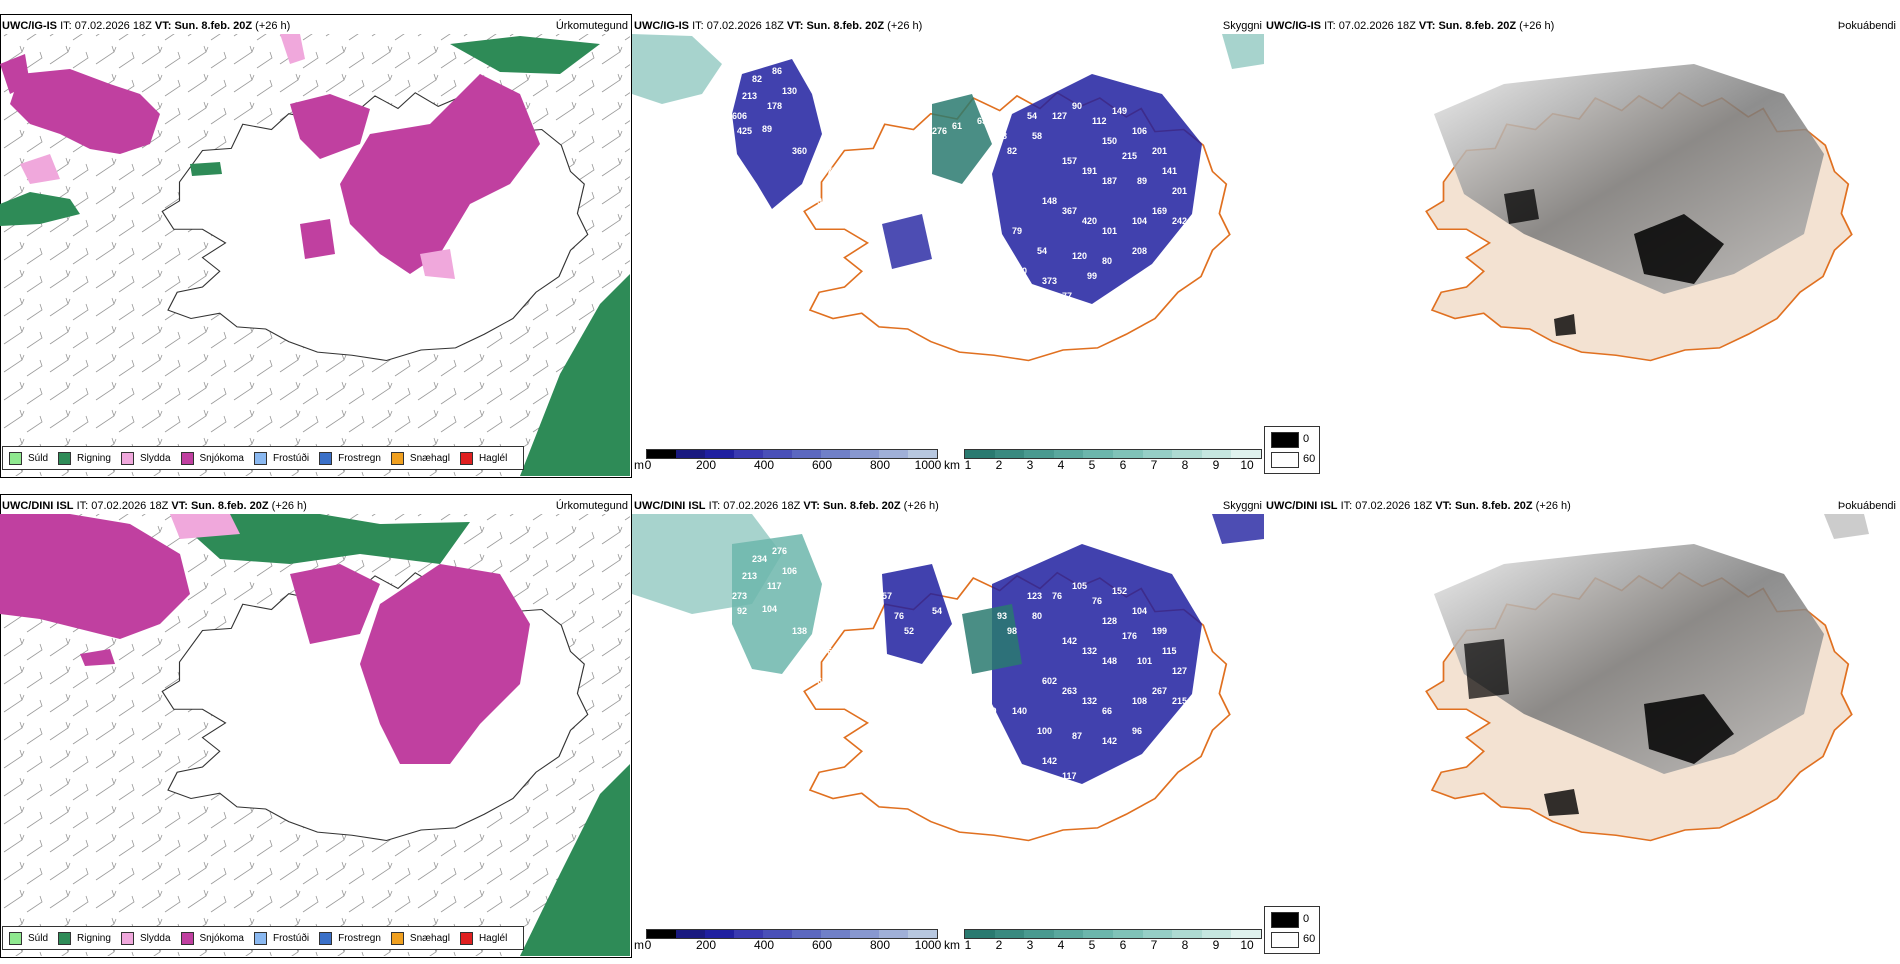 Image resolution: width=1900 pixels, height=964 pixels. Describe the element at coordinates (1179, 221) in the screenshot. I see `cloud-base-value: 242` at that location.